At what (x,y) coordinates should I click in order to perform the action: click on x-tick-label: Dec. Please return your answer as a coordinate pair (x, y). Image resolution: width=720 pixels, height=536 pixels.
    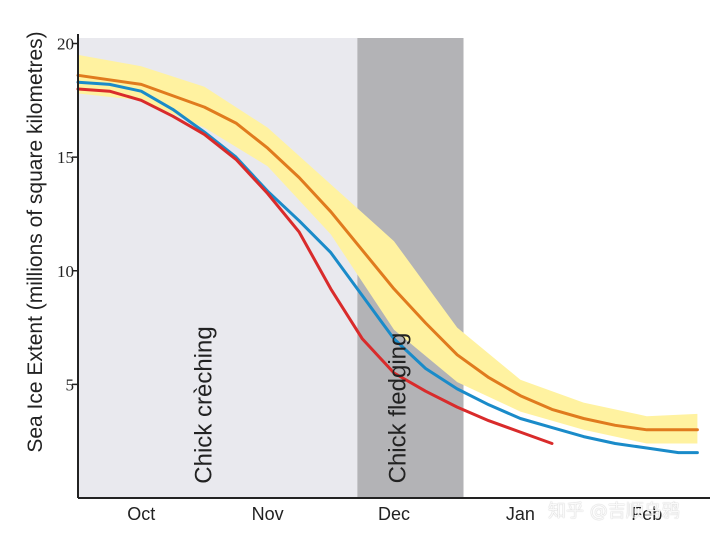
    Looking at the image, I should click on (394, 514).